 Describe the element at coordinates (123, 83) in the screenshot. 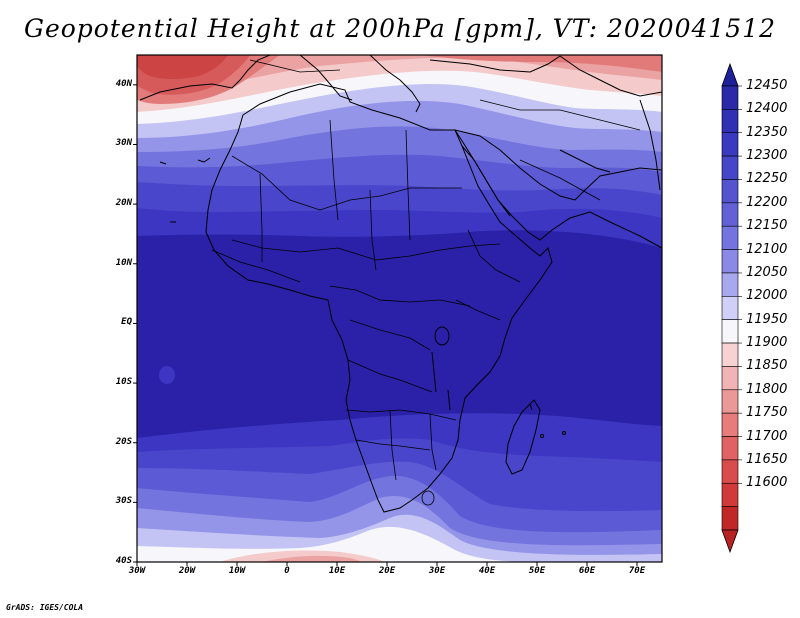

I see `lat-tick-label: 40N` at that location.